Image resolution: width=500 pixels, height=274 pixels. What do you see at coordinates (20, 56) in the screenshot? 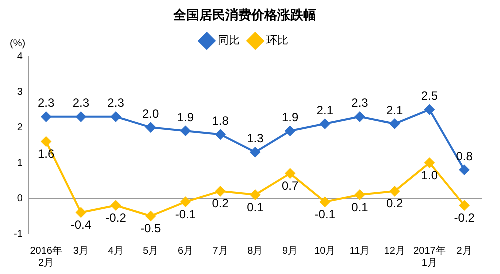
I see `y-tick-label: 4` at bounding box center [20, 56].